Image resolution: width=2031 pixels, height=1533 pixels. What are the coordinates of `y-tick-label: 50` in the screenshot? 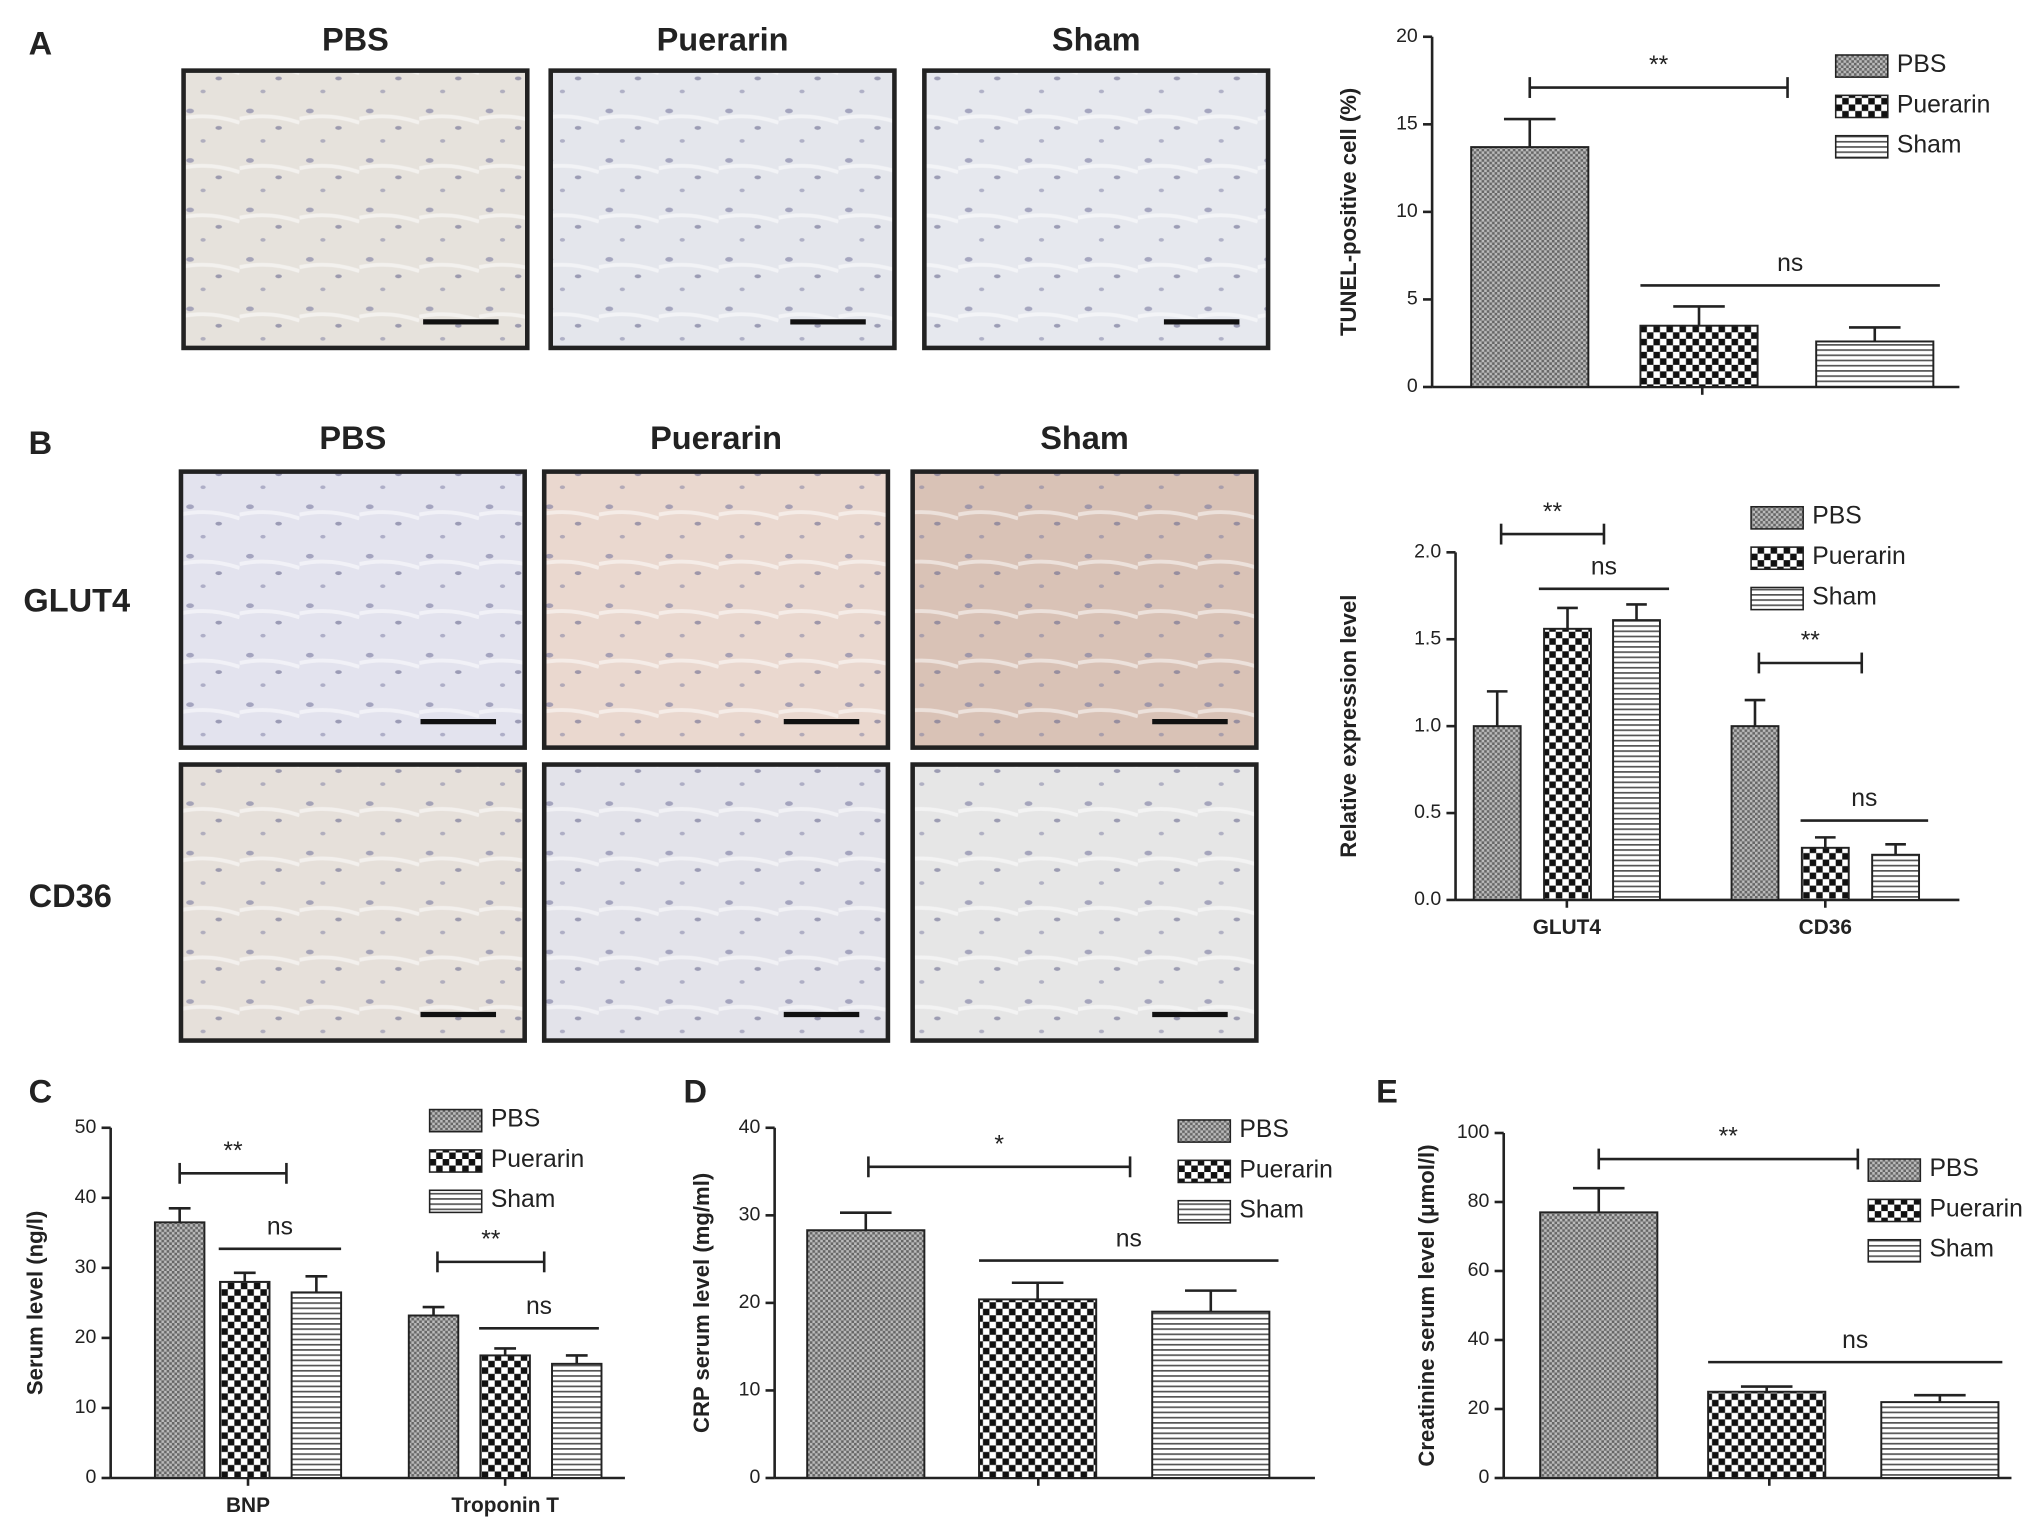 It's located at (86, 1127).